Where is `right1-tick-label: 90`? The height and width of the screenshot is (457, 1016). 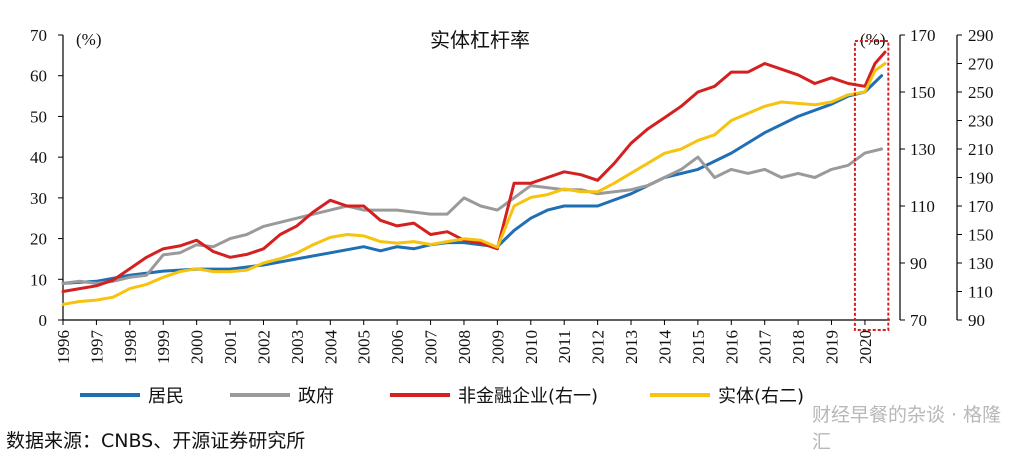
right1-tick-label: 90 is located at coordinates (918, 263).